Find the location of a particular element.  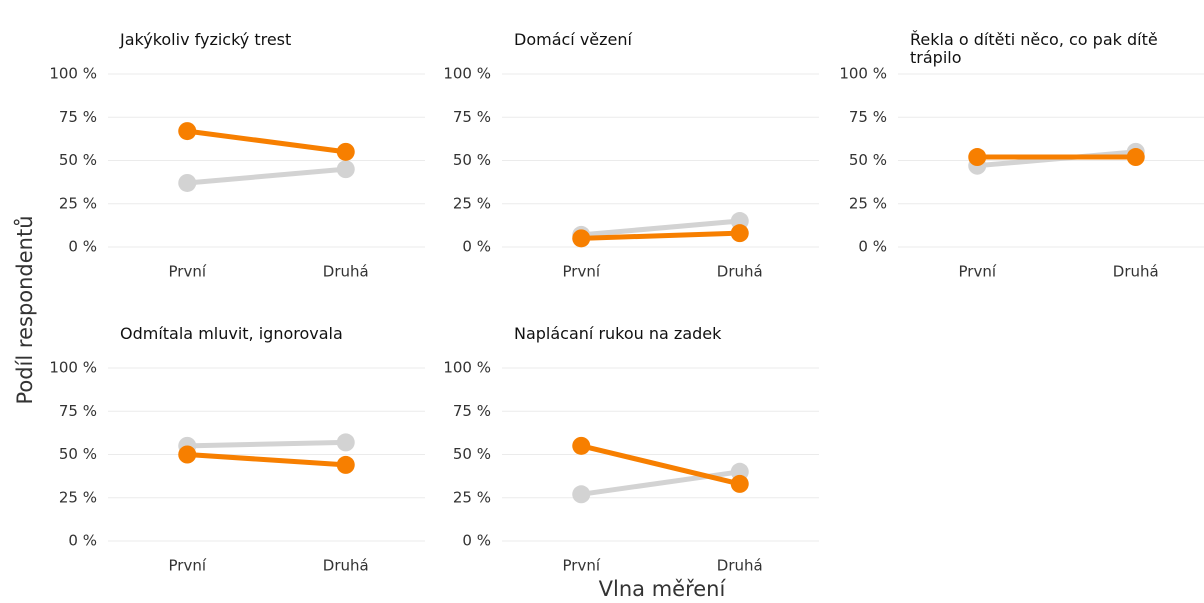

panel-title: Řekla o dítěti něco, co pak dítě trápilo is located at coordinates (1034, 48).